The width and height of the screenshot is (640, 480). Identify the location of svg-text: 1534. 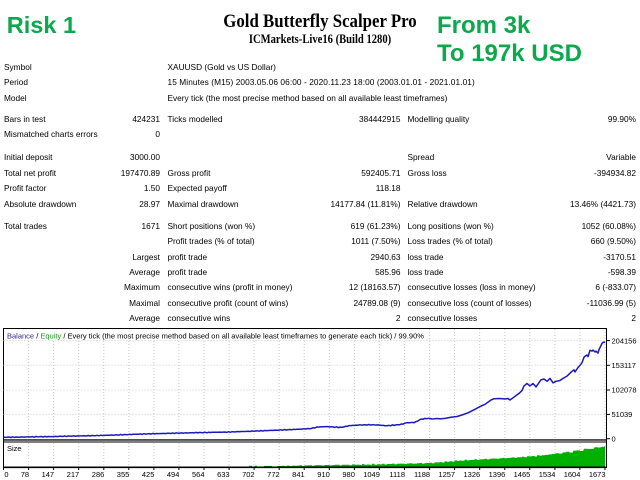
(547, 474).